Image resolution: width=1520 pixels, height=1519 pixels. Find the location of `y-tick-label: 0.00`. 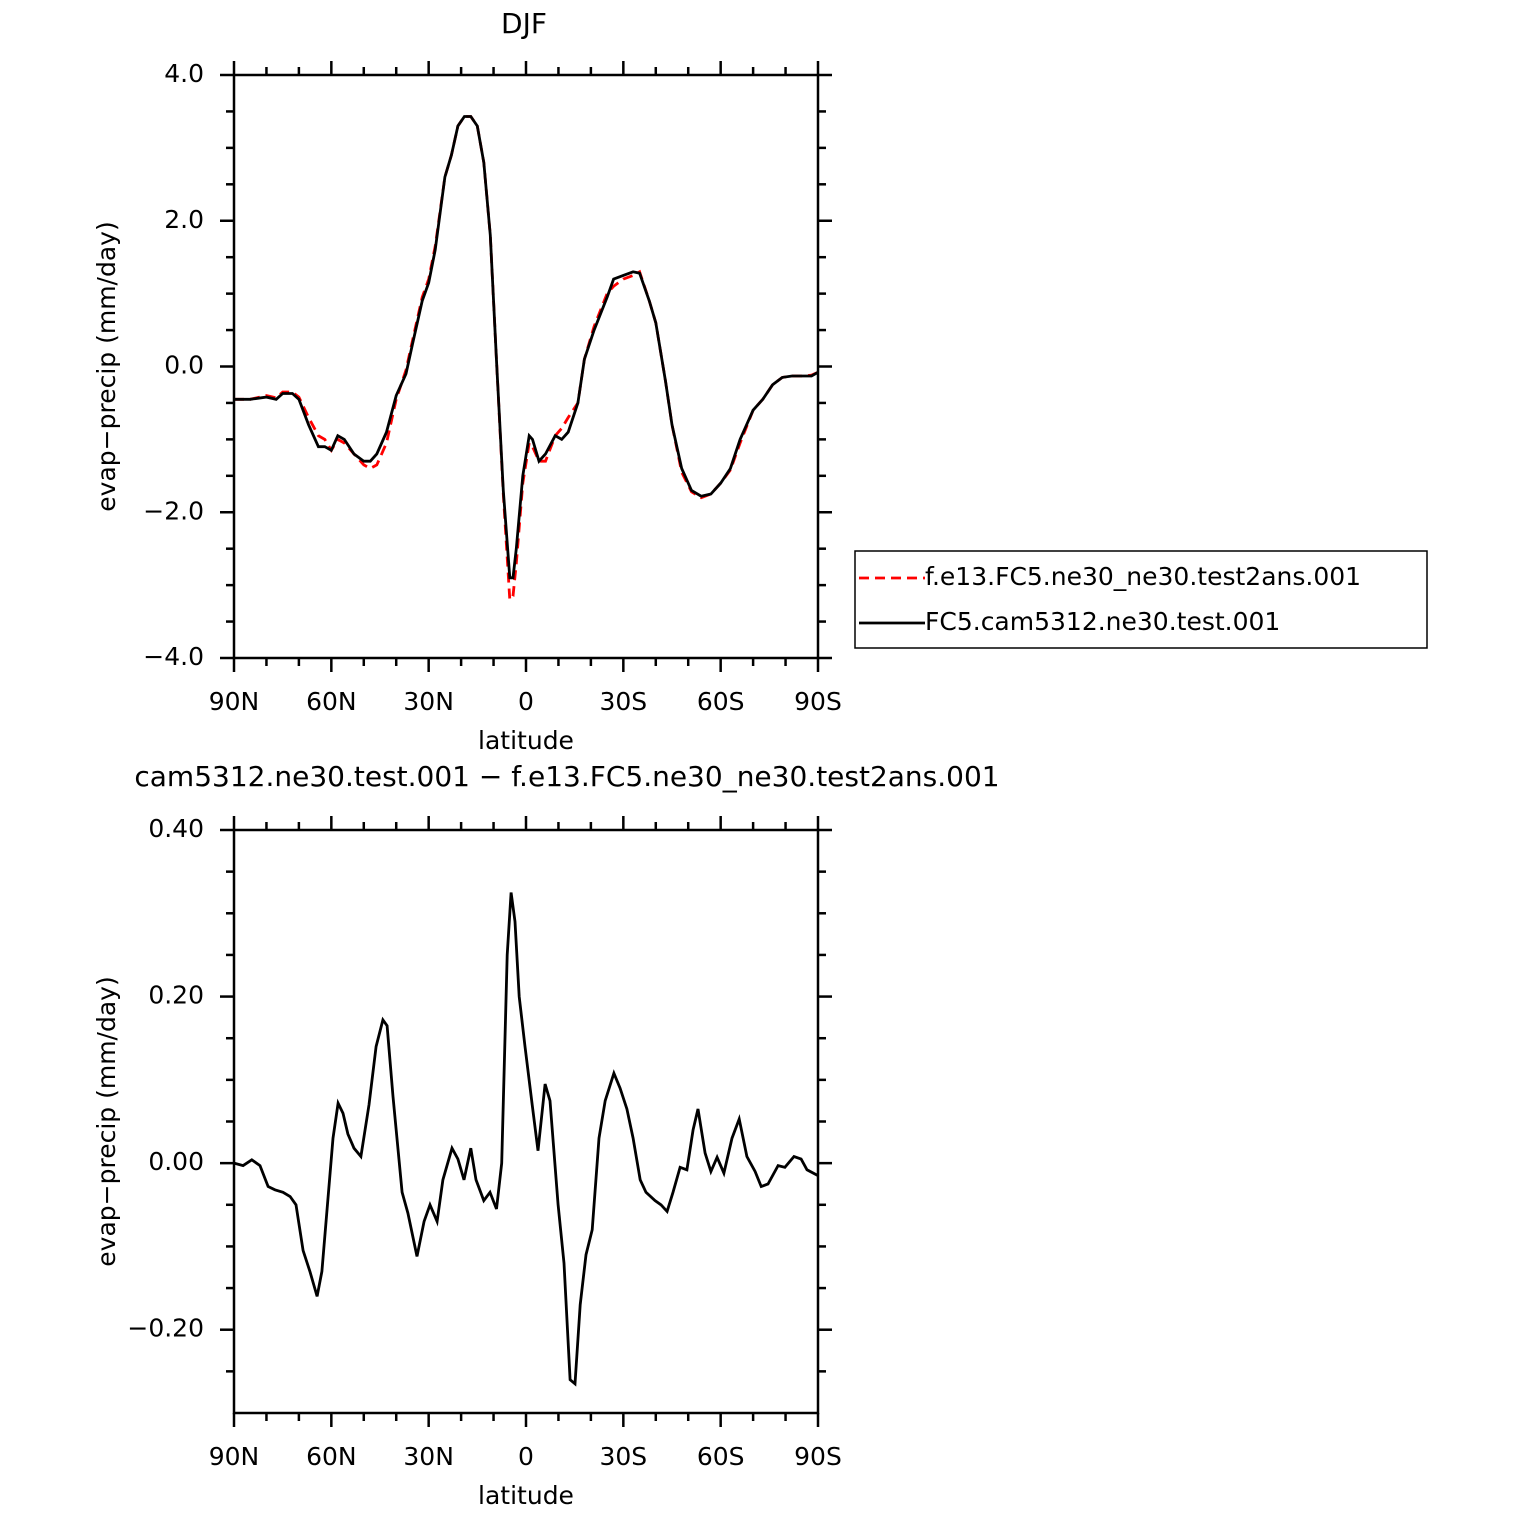

y-tick-label: 0.00 is located at coordinates (176, 1161).